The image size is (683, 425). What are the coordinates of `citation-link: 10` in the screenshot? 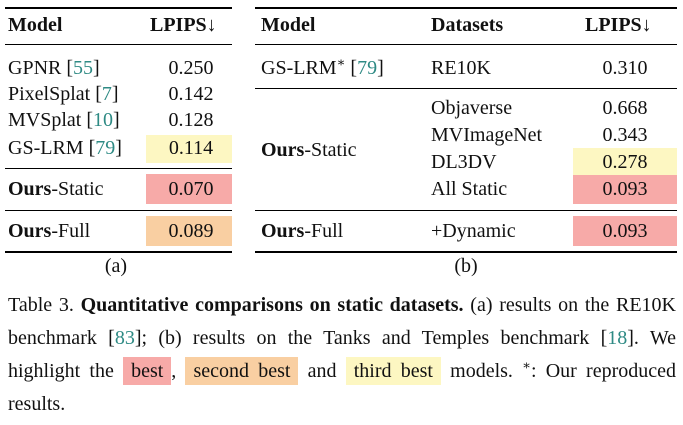 It's located at (103, 120).